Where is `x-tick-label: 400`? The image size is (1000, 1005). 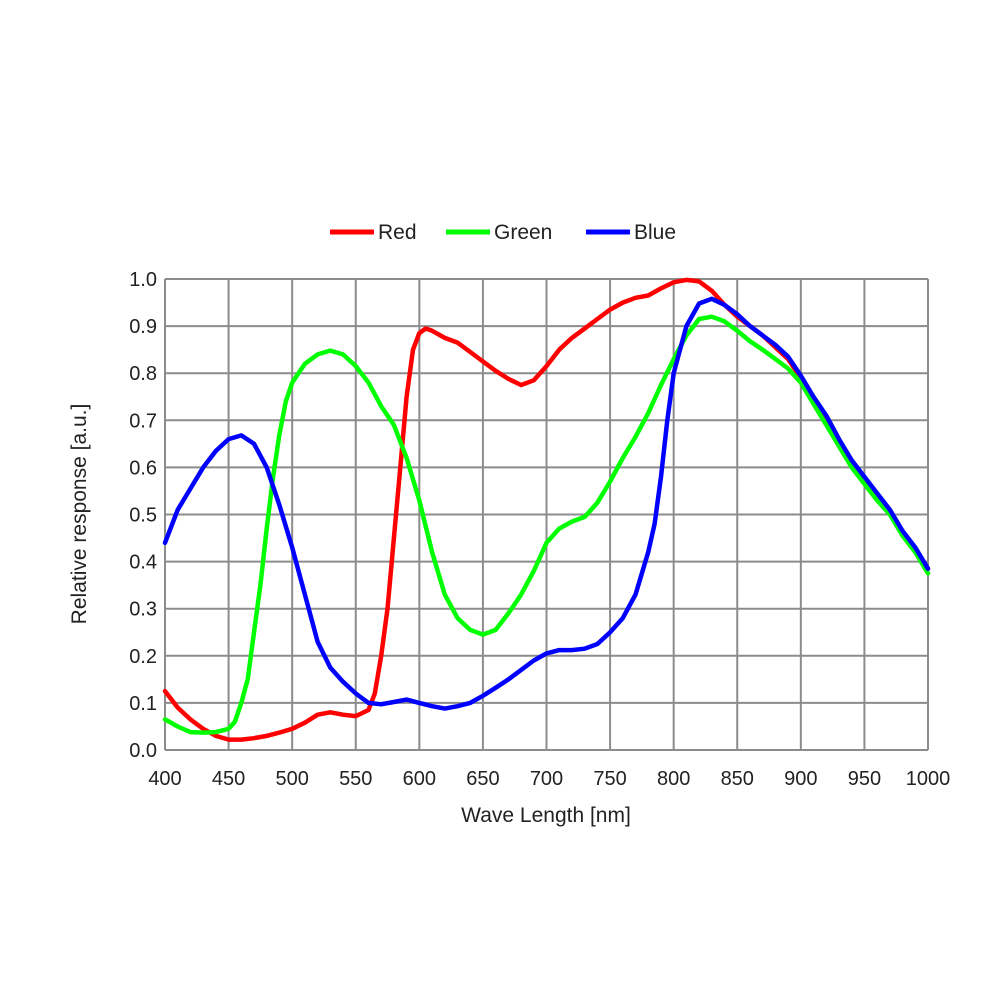
x-tick-label: 400 is located at coordinates (164, 779).